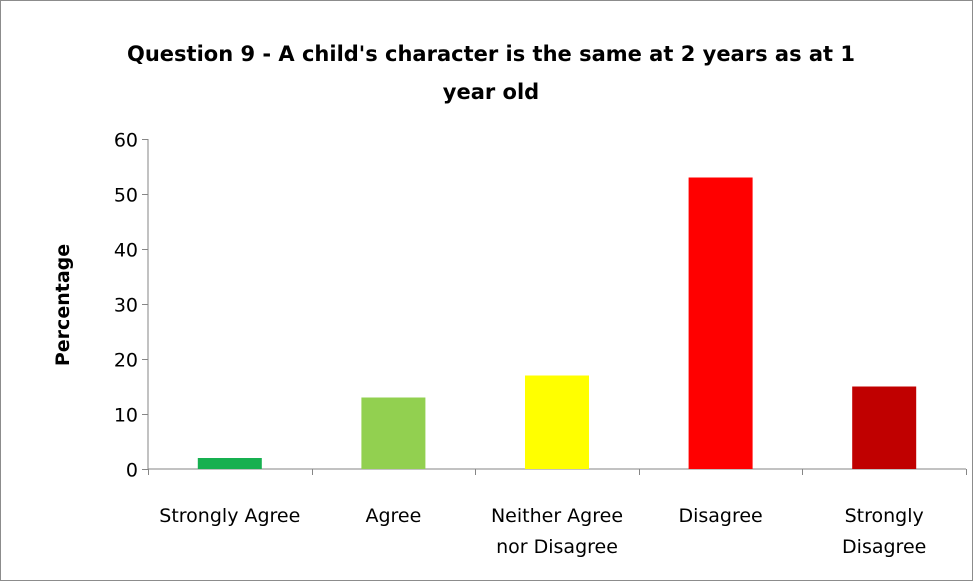  What do you see at coordinates (126, 251) in the screenshot?
I see `y-tick-label: 40` at bounding box center [126, 251].